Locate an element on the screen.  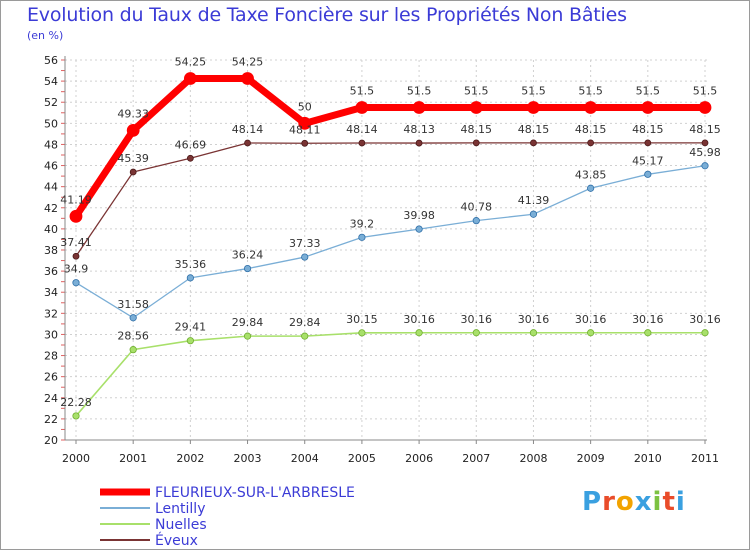
proxiti-logo: Proxiti is located at coordinates (634, 502).